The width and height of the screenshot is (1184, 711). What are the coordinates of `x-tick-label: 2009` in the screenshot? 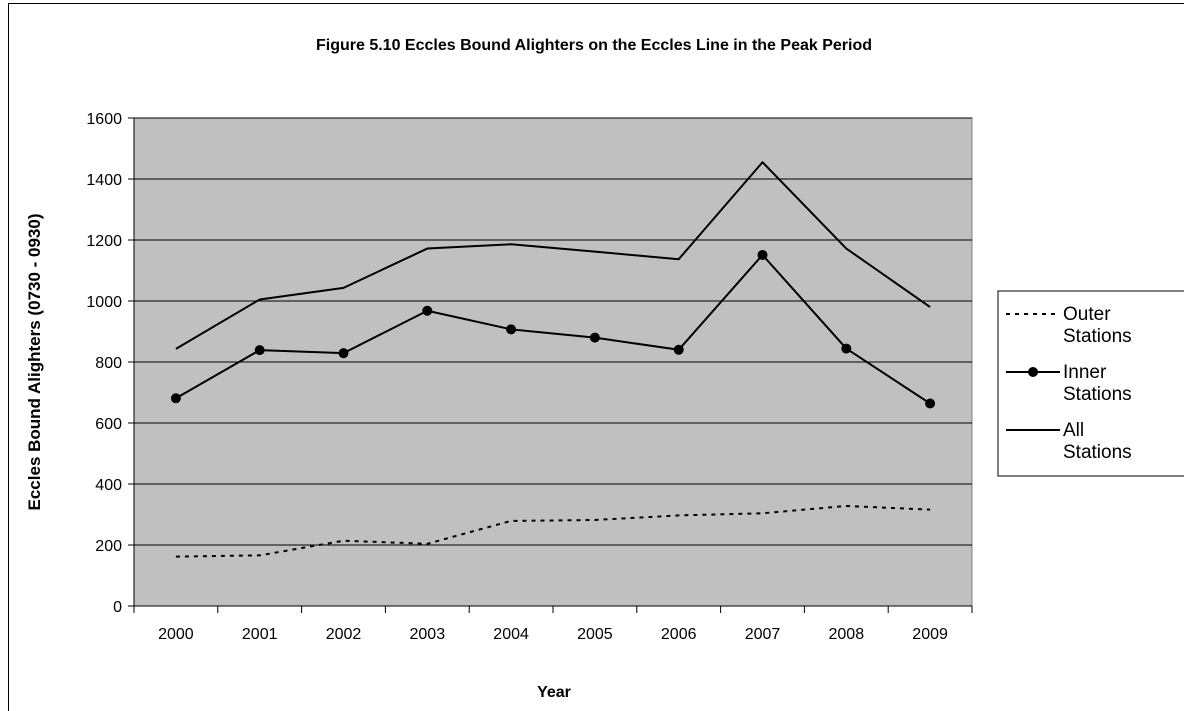 It's located at (930, 634).